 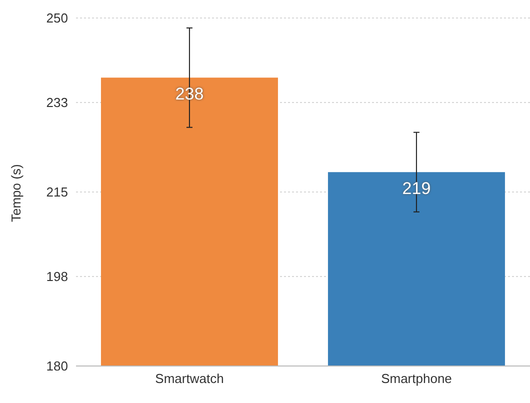 What do you see at coordinates (57, 366) in the screenshot?
I see `y-tick-label: 180` at bounding box center [57, 366].